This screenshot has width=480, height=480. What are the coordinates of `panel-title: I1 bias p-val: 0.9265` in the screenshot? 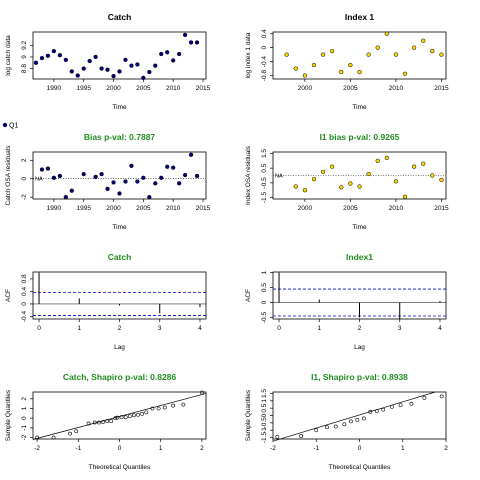 It's located at (360, 137).